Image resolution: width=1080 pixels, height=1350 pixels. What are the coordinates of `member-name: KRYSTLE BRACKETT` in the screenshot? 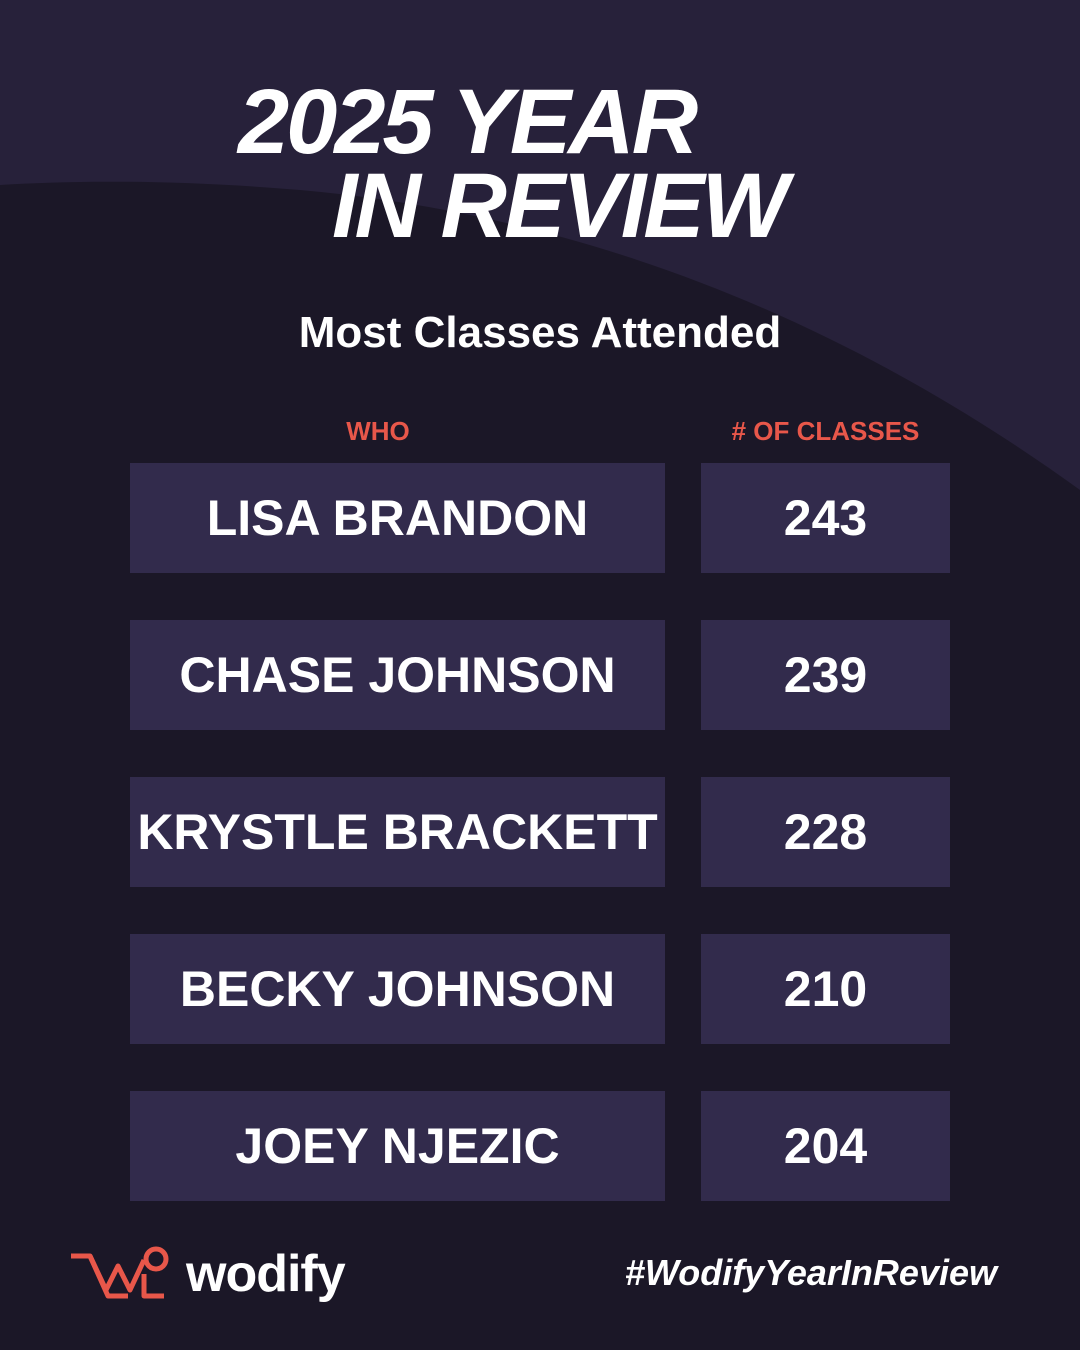 It's located at (397, 832).